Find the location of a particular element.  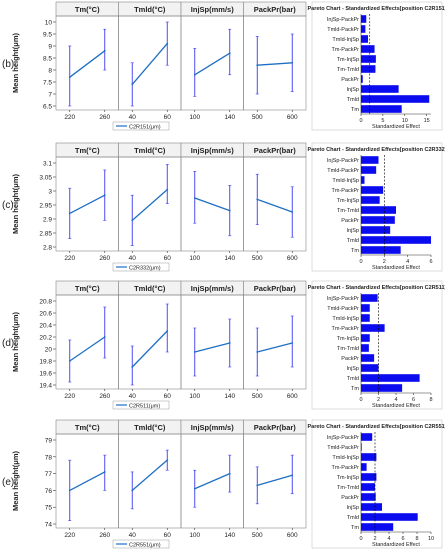

y-tick-label: 7 is located at coordinates (50, 95).